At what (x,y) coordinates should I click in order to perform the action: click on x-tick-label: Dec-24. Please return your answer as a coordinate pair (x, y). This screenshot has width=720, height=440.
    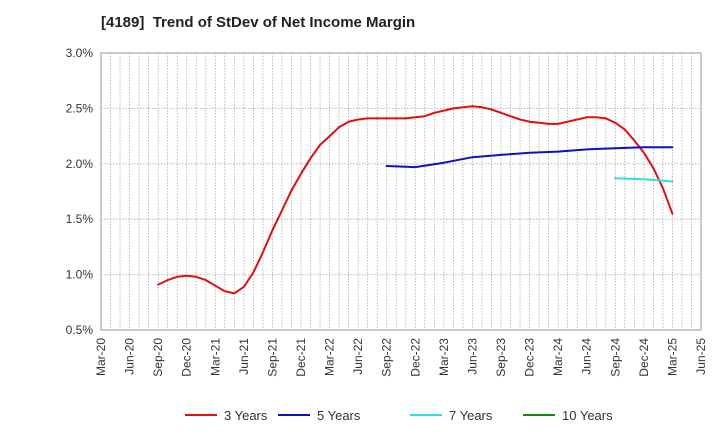
    Looking at the image, I should click on (644, 357).